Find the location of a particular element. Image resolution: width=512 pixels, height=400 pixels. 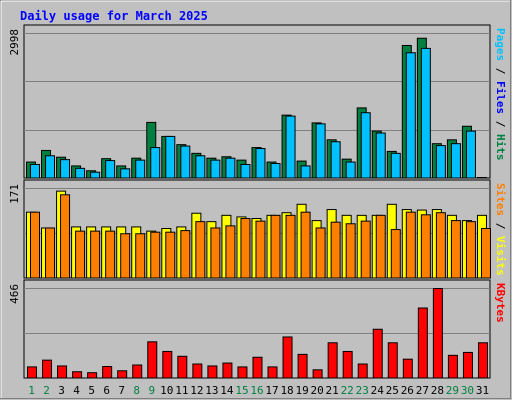

day-label-3: 3 is located at coordinates (61, 390).